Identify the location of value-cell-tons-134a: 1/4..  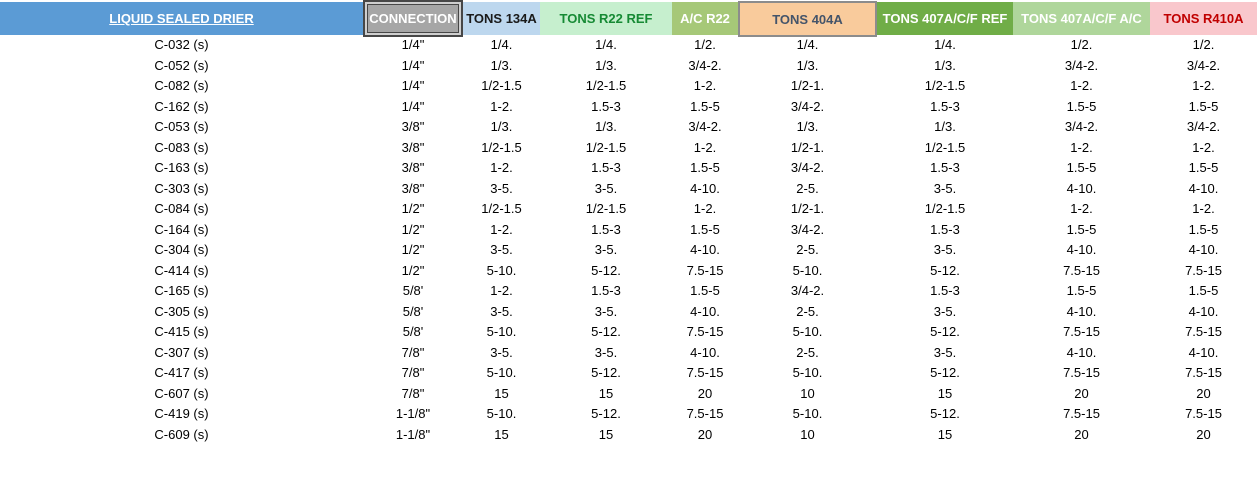
(501, 44).